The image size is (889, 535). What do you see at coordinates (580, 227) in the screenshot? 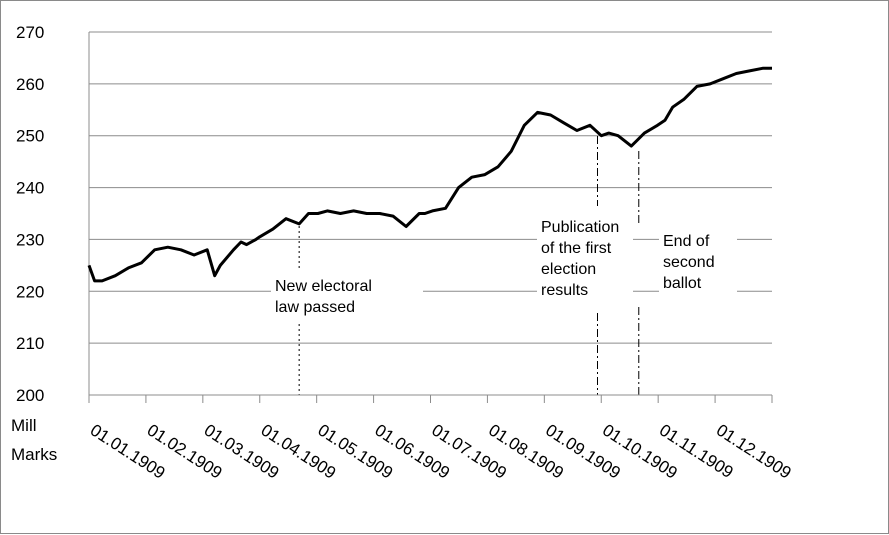
I see `annotation-text: Publication` at bounding box center [580, 227].